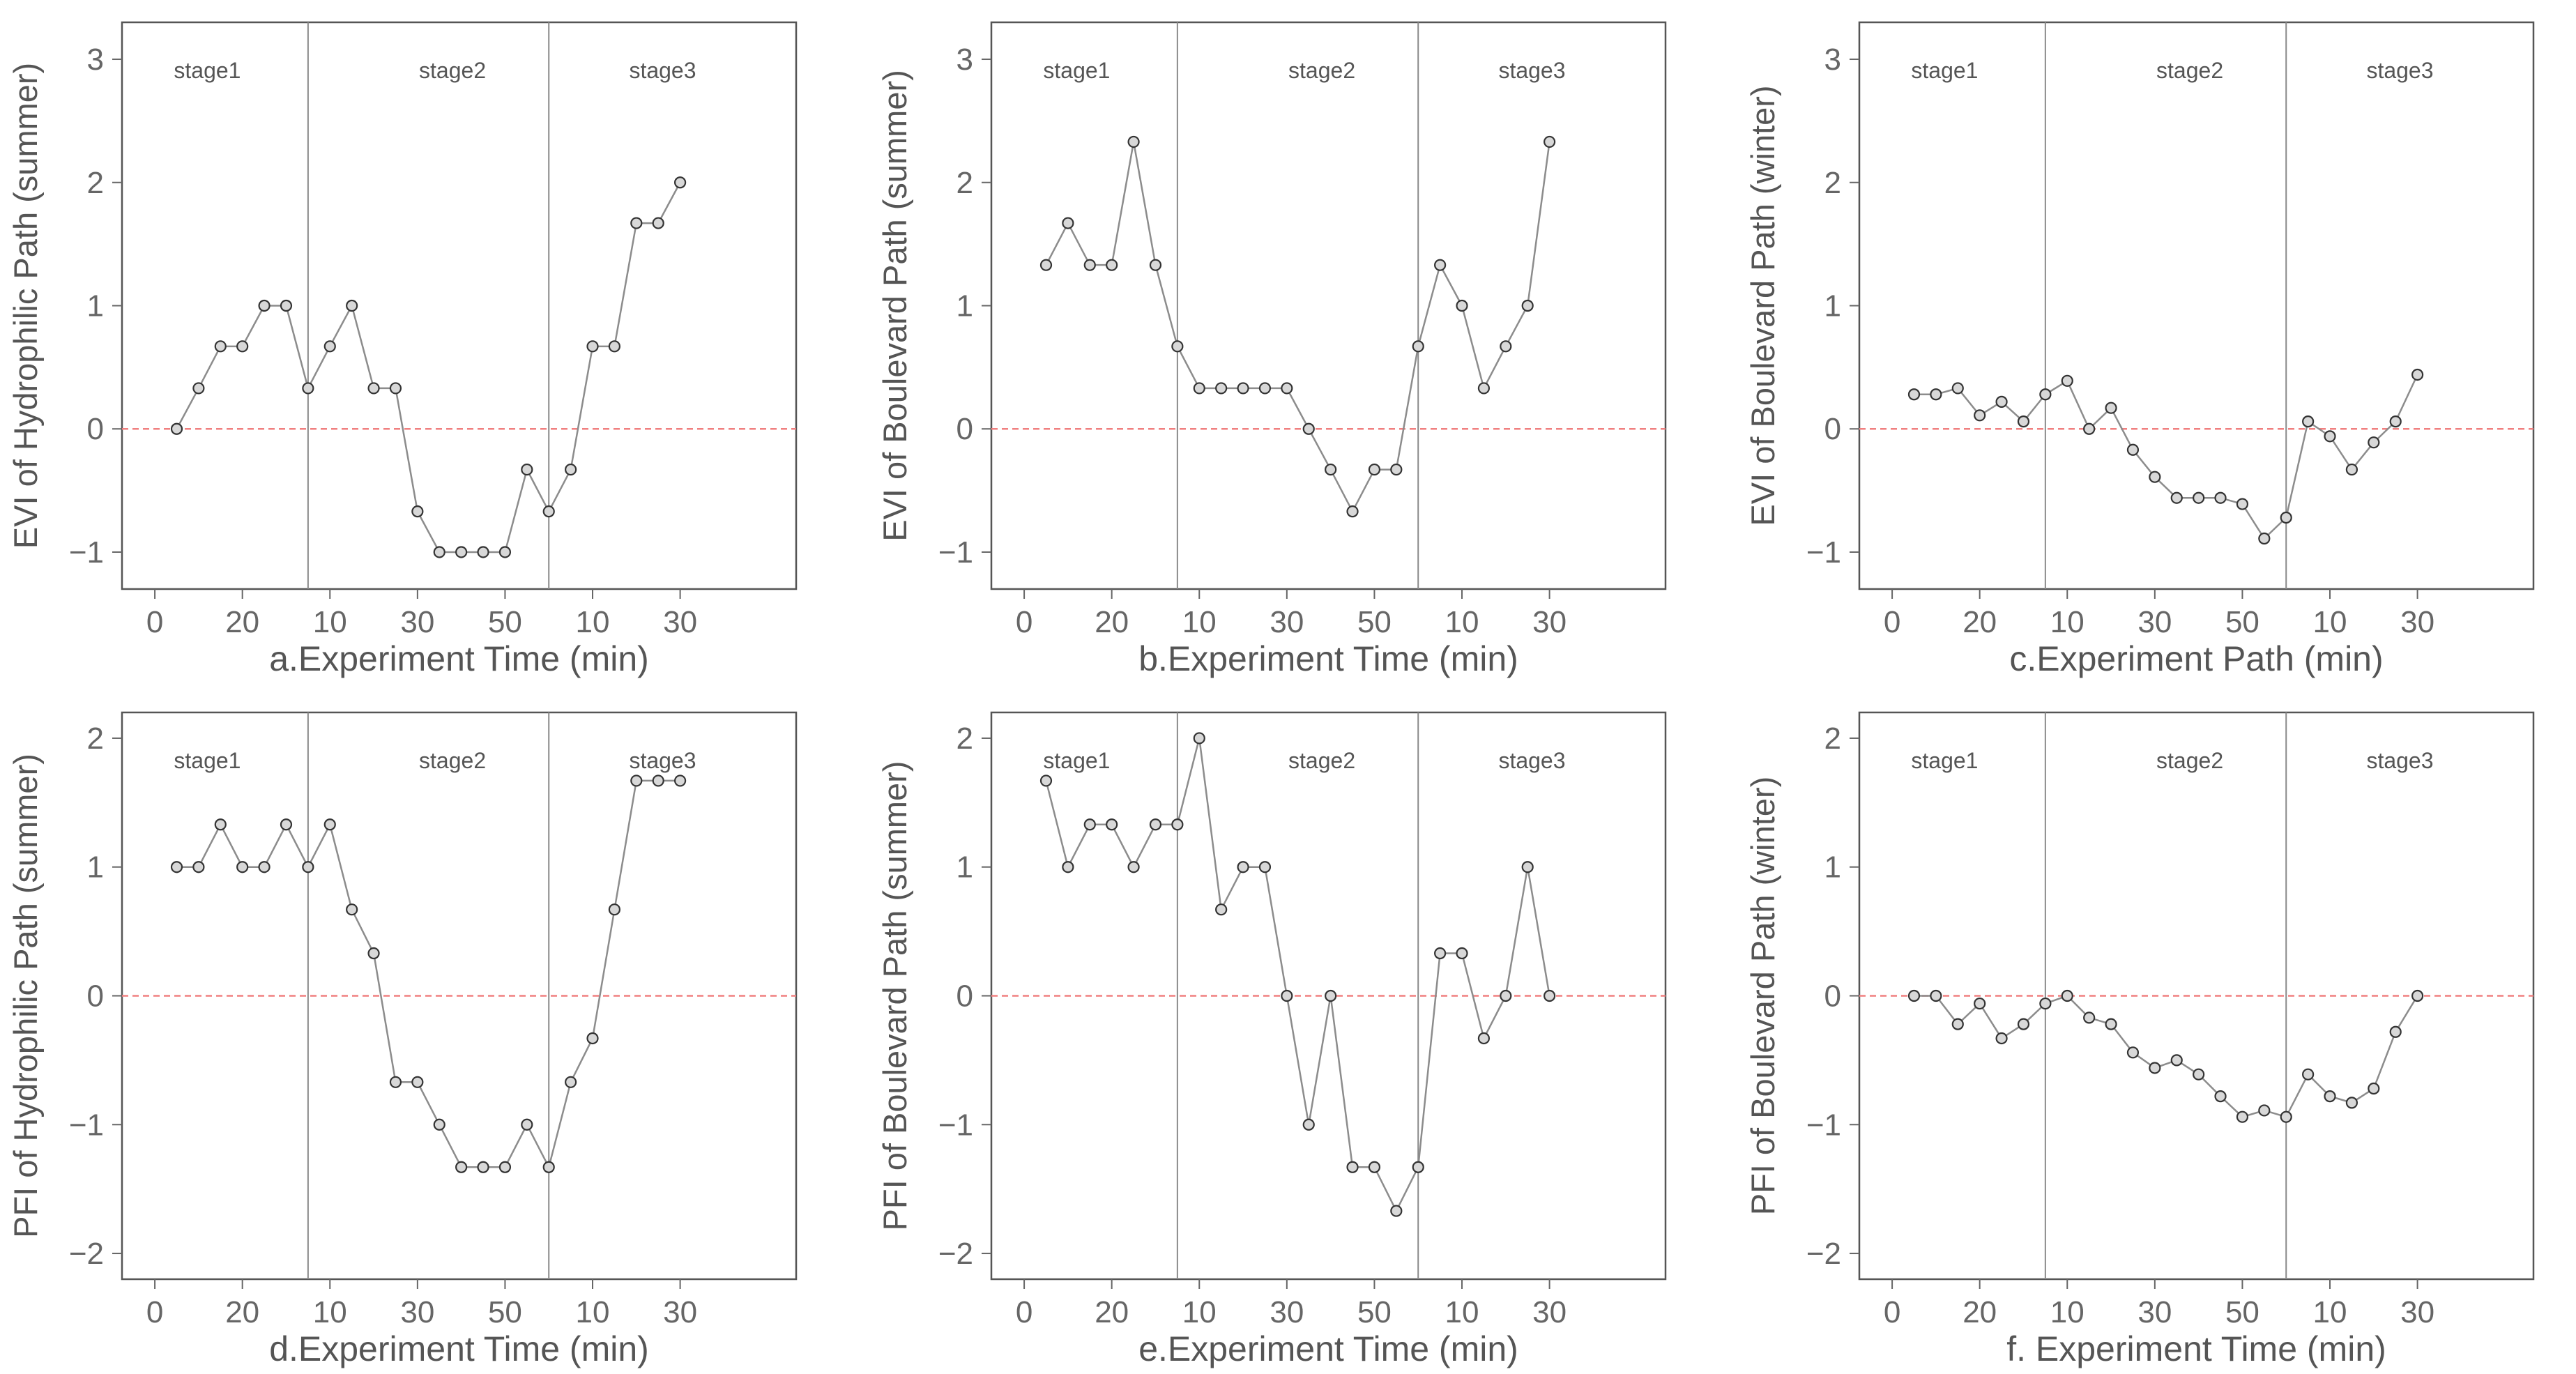  I want to click on y-axis-title: EVI of Boulevard Path (winter), so click(1763, 305).